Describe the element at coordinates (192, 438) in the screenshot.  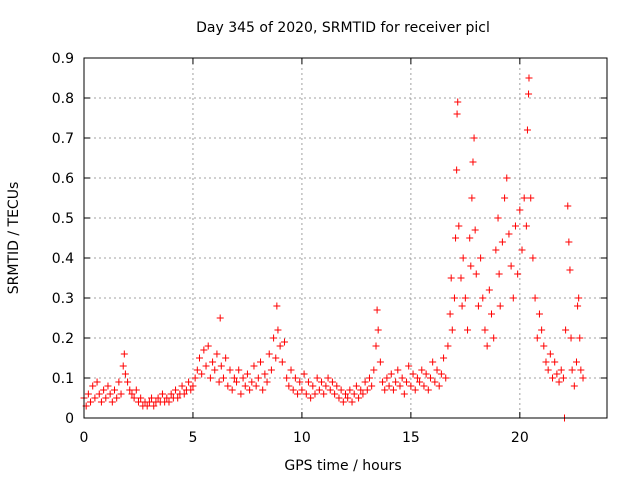
I see `x-tick-label: 5` at that location.